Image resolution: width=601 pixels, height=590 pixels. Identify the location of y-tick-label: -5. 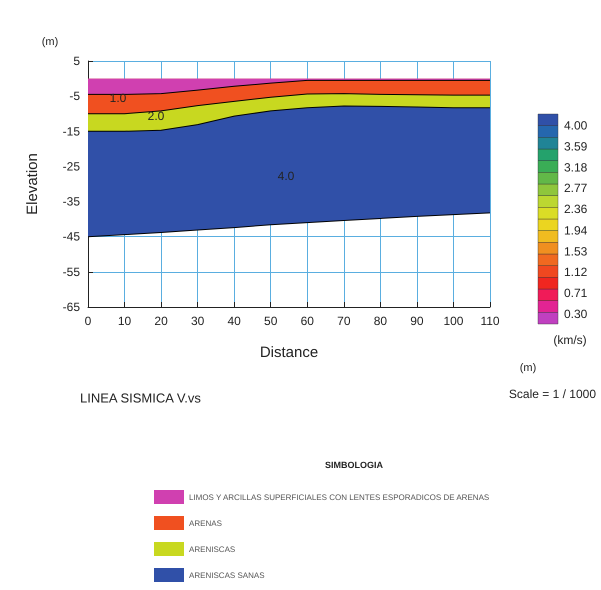
(74, 96).